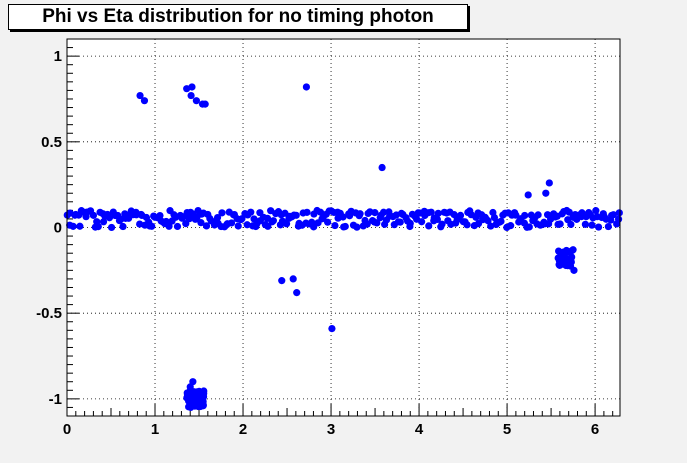 Image resolution: width=687 pixels, height=463 pixels. I want to click on x-tick-label-2: 2, so click(243, 429).